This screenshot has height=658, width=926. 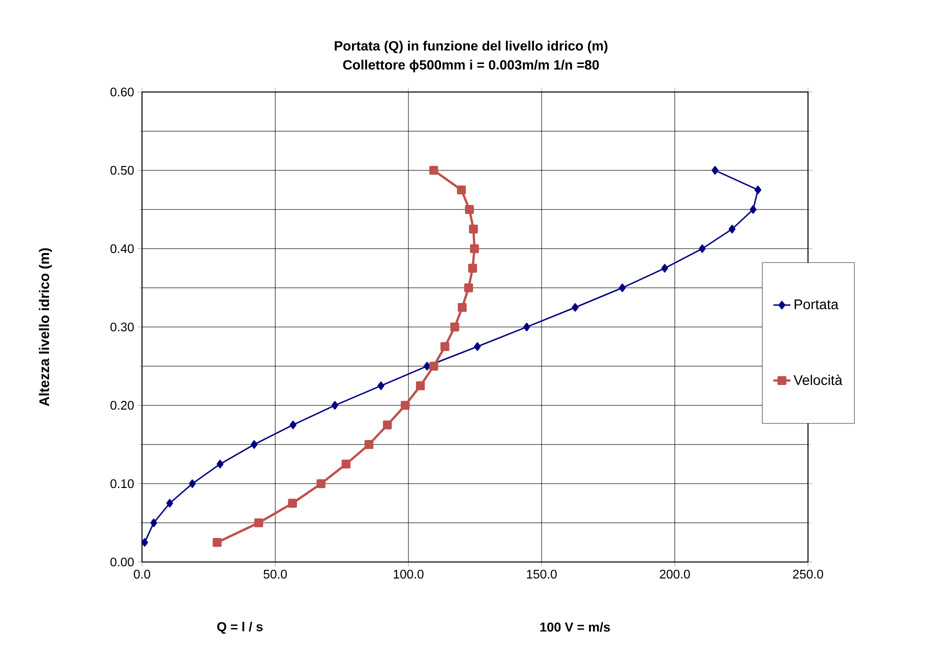 What do you see at coordinates (142, 574) in the screenshot?
I see `x-tick-label: 0.0` at bounding box center [142, 574].